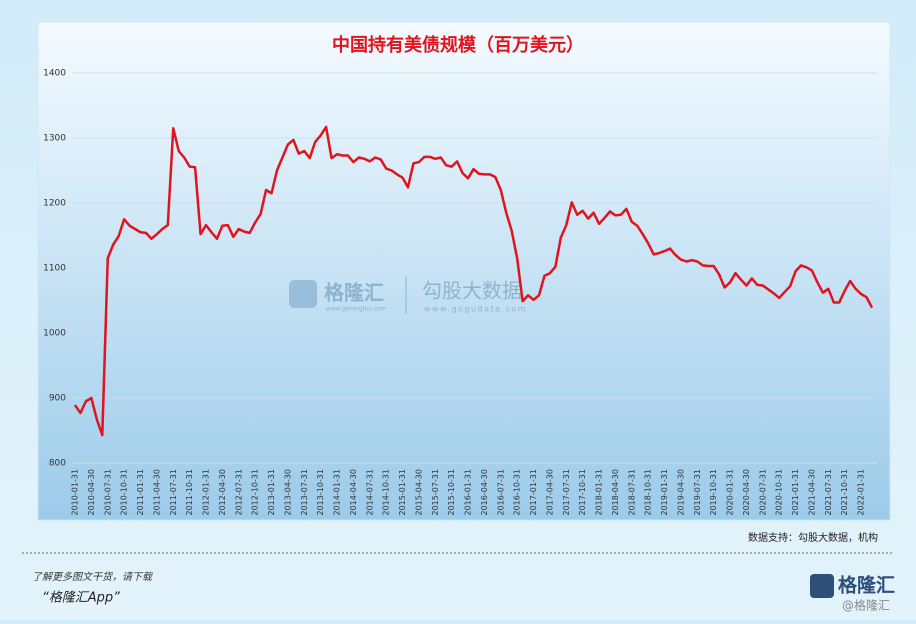 The width and height of the screenshot is (916, 624). What do you see at coordinates (828, 492) in the screenshot?
I see `x-tick-label: 2021-07-31` at bounding box center [828, 492].